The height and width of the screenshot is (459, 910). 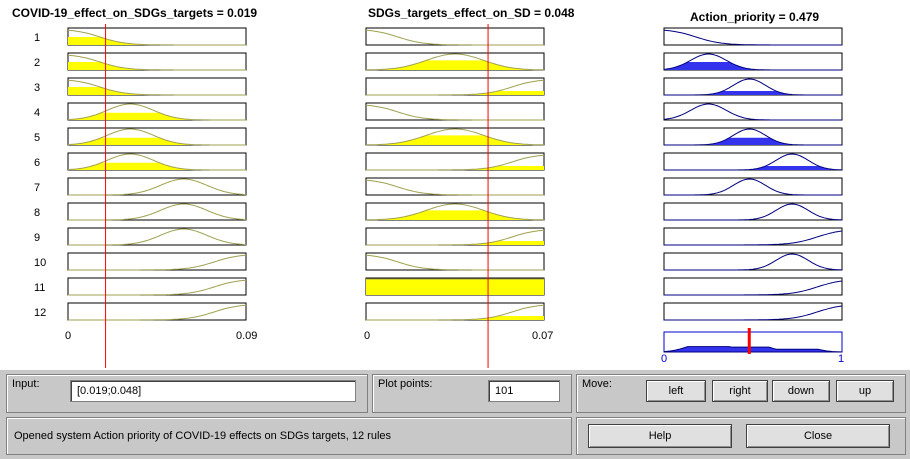 I want to click on rule-5-input2-mf-curve, so click(x=455, y=137).